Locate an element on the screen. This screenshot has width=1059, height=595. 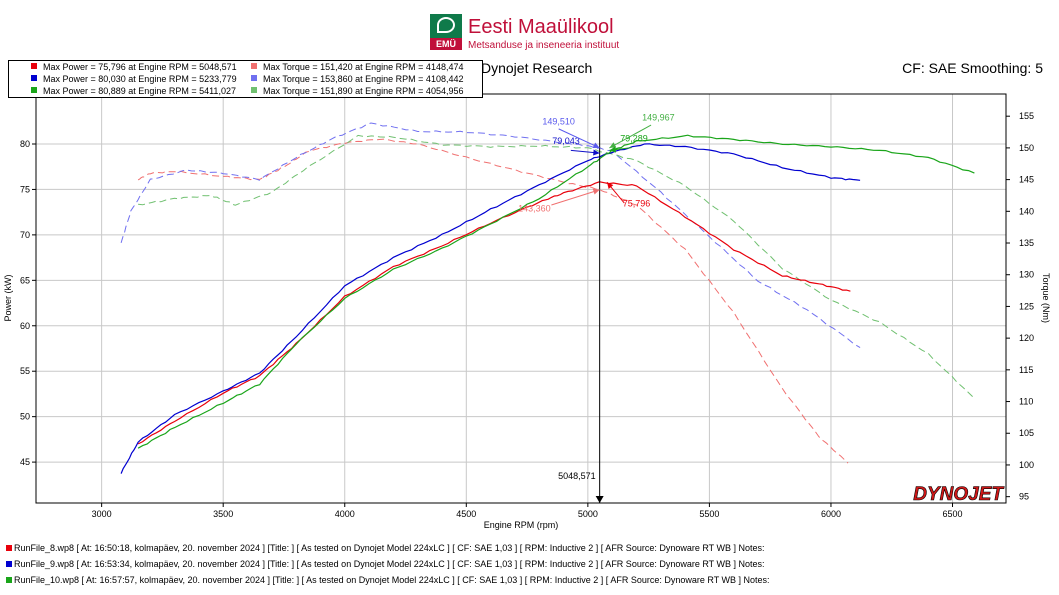
dynojet-watermark: DYNOJET is located at coordinates (958, 494).